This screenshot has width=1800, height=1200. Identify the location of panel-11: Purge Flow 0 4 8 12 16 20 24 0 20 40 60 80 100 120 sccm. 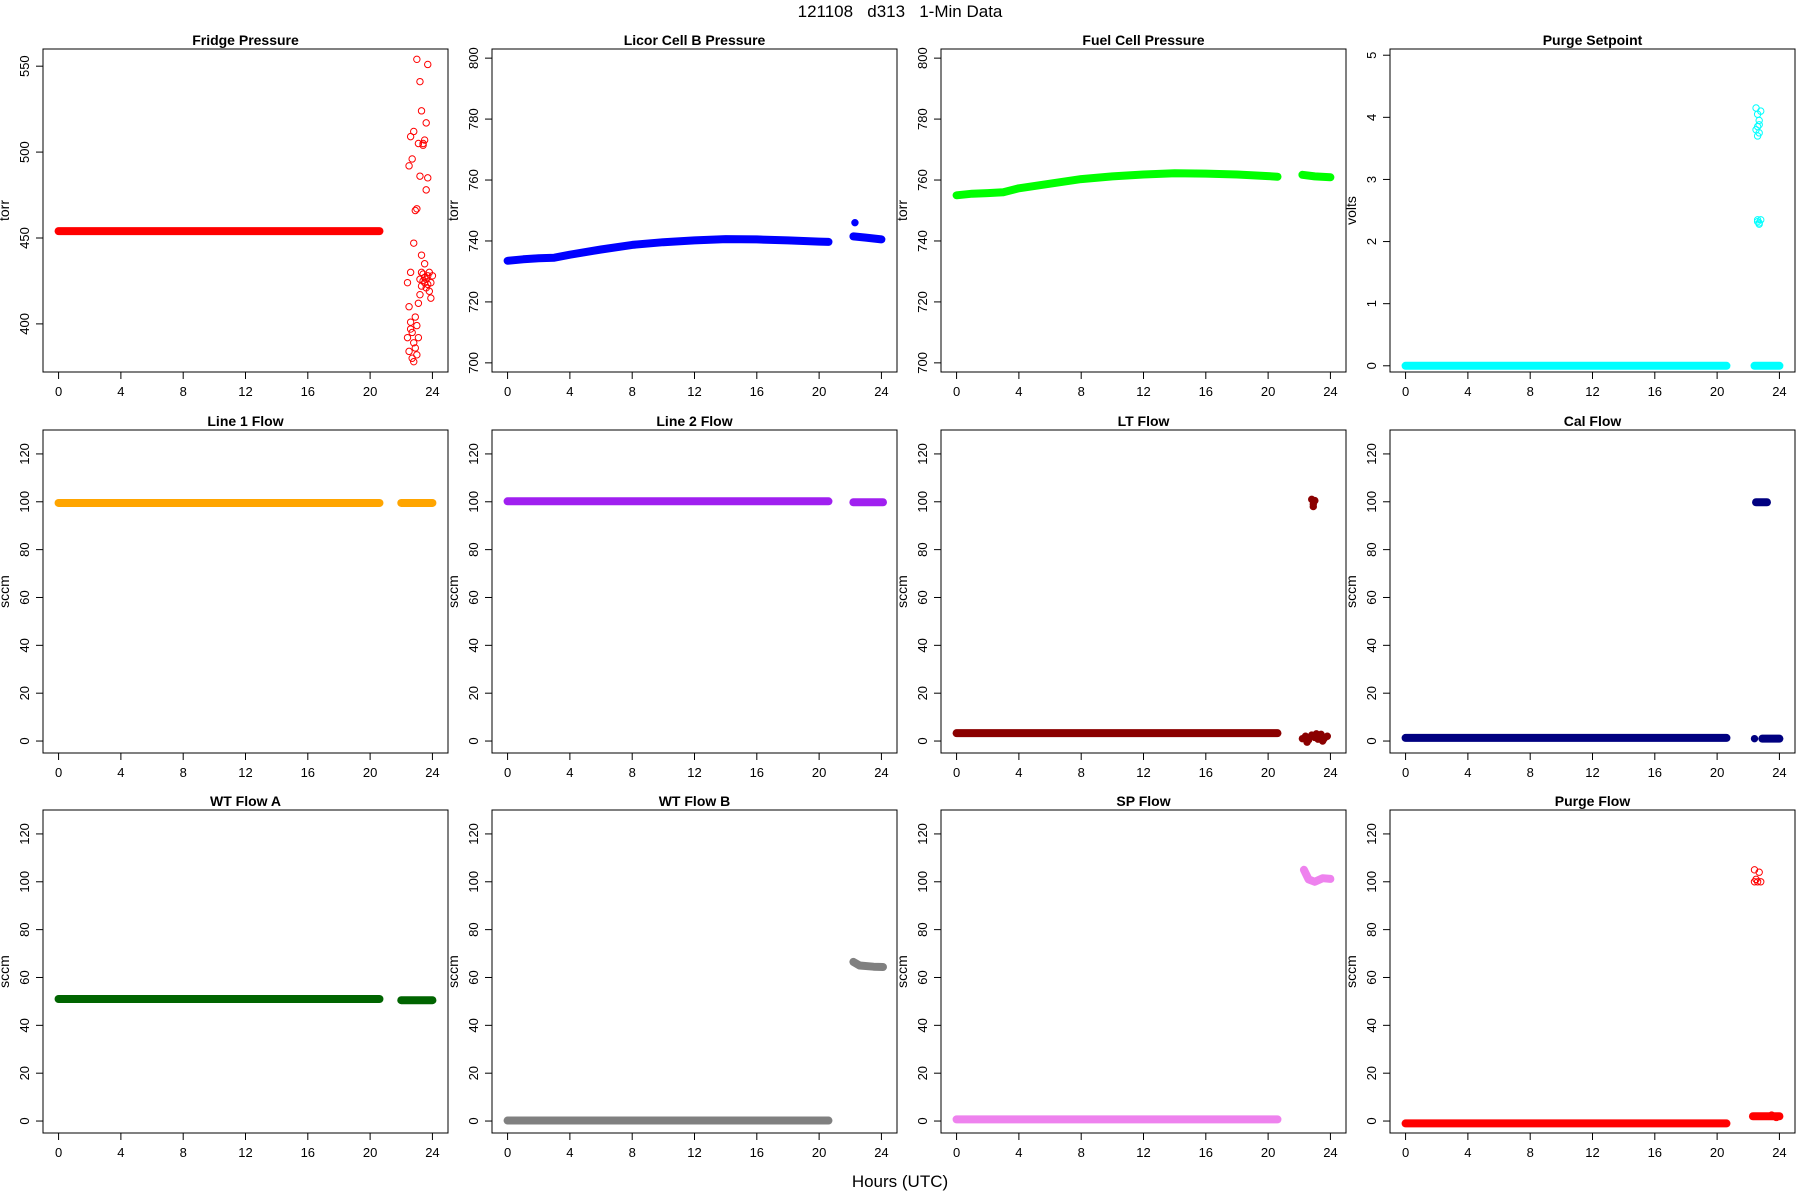
(1569, 976).